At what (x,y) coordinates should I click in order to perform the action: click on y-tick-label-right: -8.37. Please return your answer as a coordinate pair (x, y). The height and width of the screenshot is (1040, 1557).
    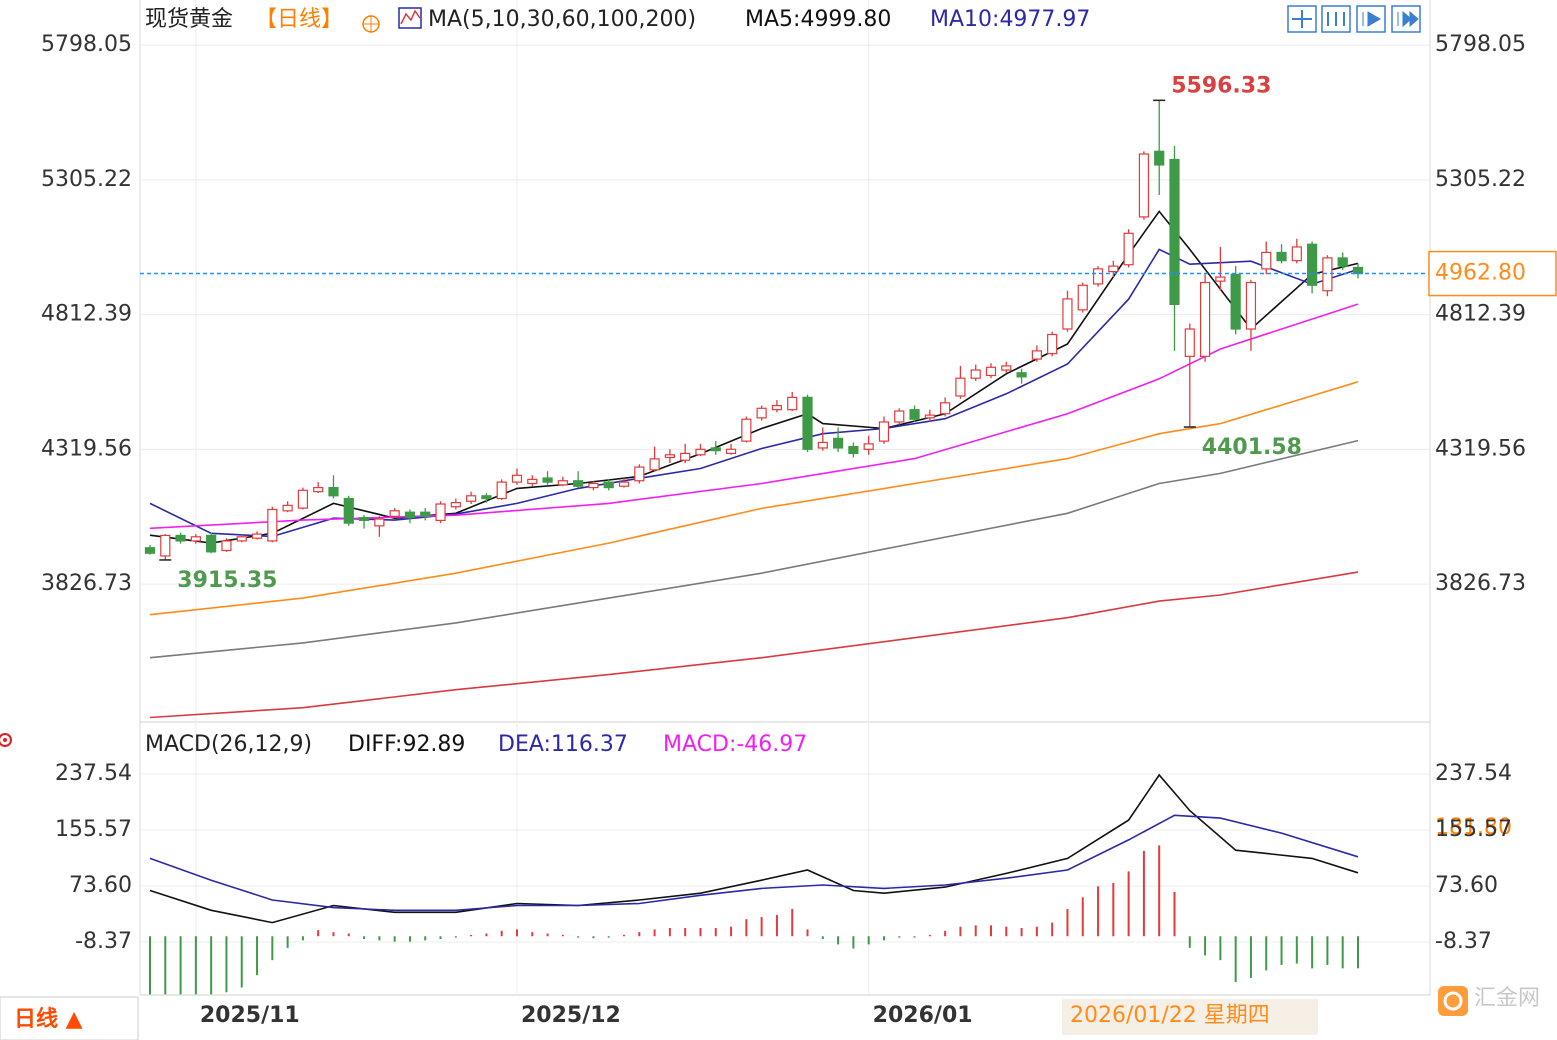
    Looking at the image, I should click on (1463, 941).